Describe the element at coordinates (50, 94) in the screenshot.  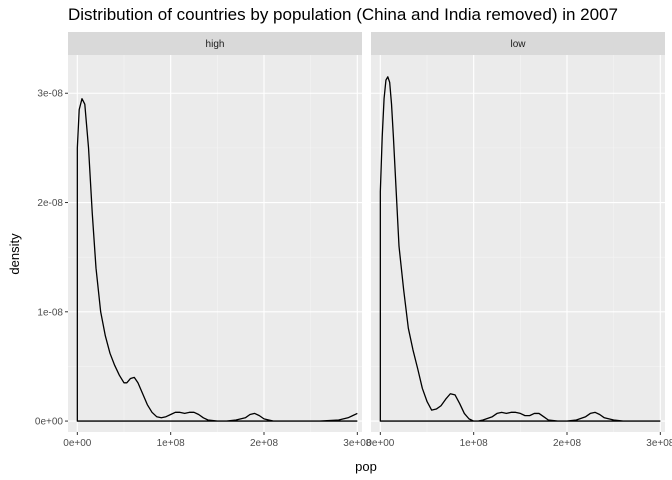
I see `y-tick-label: 3e-08` at that location.